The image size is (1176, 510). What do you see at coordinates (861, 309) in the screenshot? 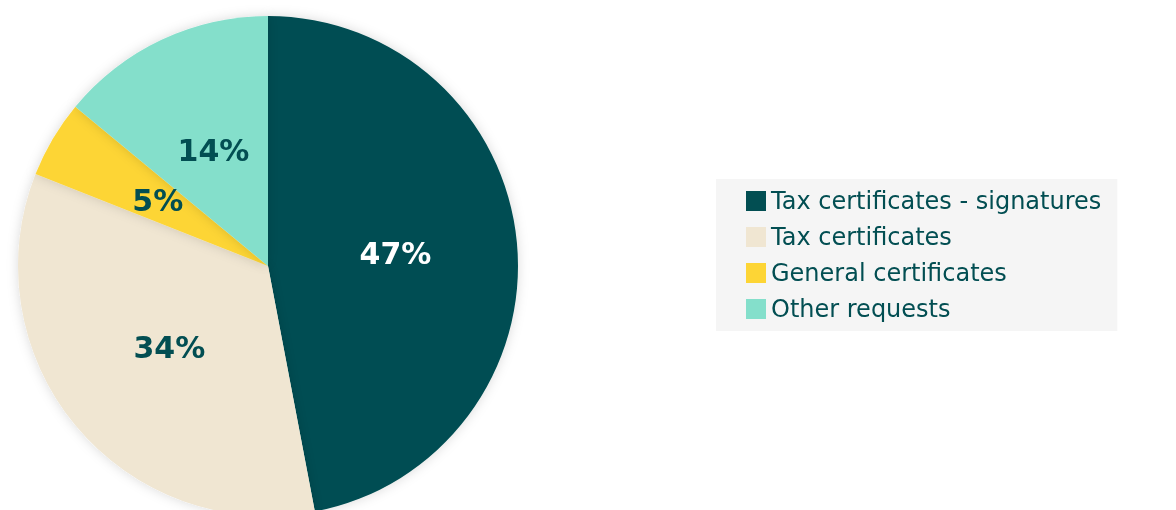
I see `legend-label: Other requests` at bounding box center [861, 309].